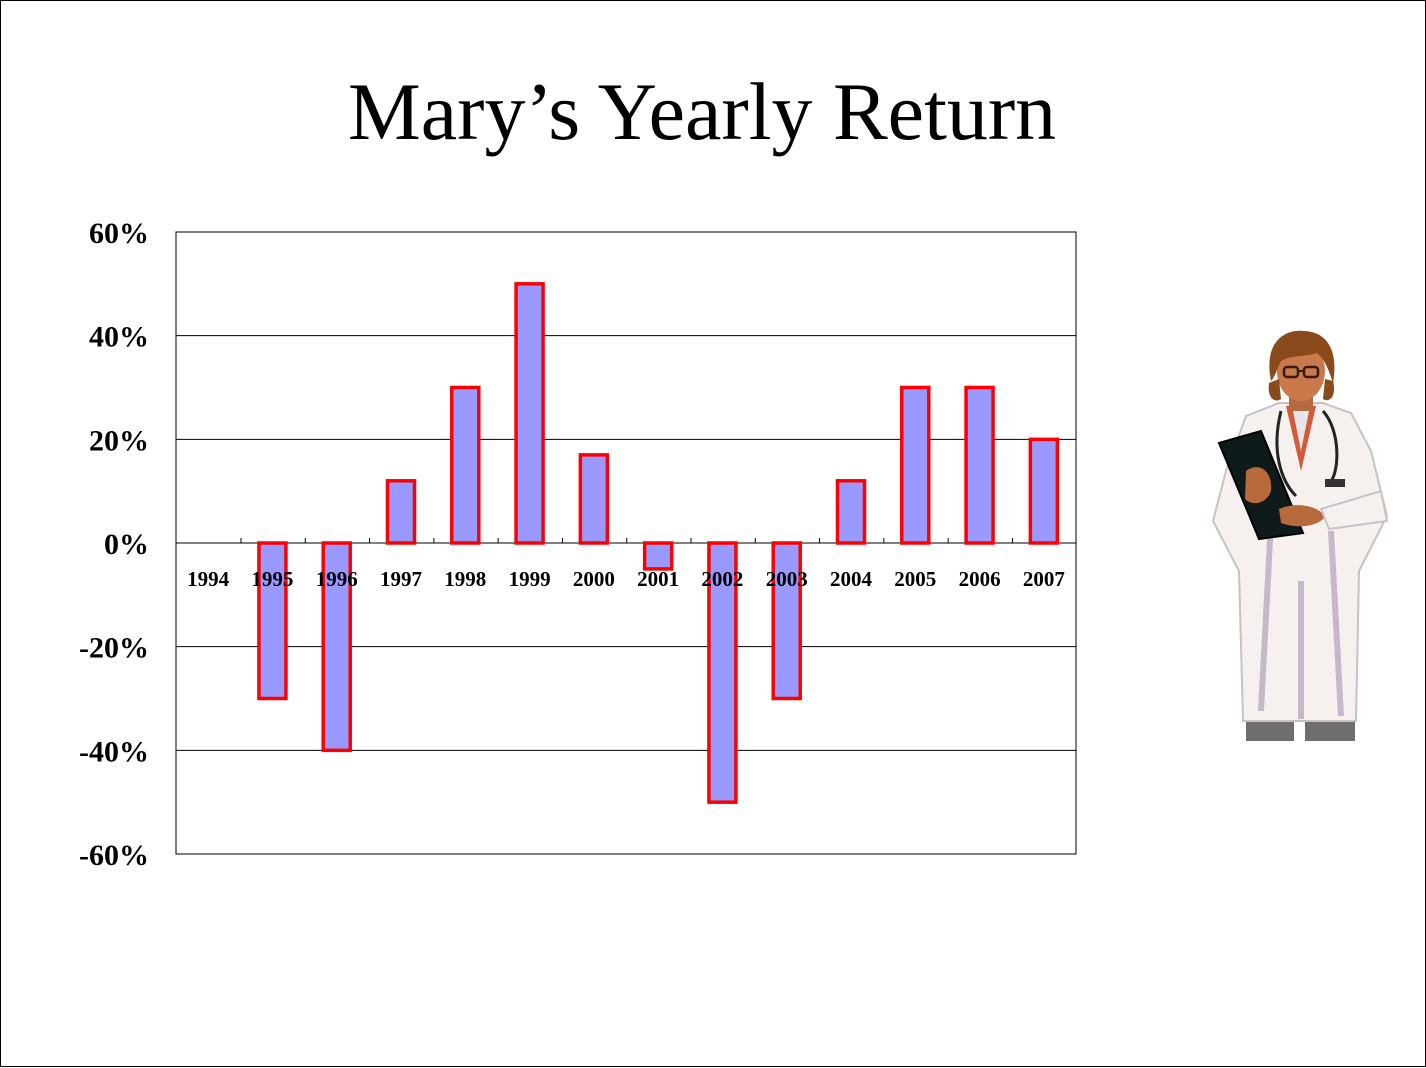  What do you see at coordinates (1044, 491) in the screenshot?
I see `bar-2007` at bounding box center [1044, 491].